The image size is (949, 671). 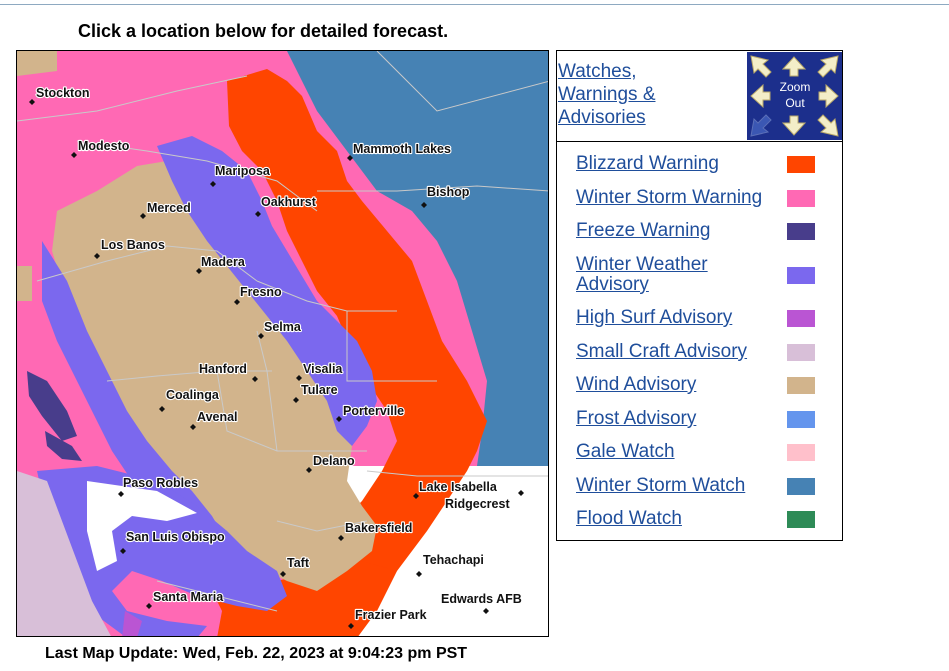 What do you see at coordinates (662, 351) in the screenshot?
I see `legend-link: Small Craft Advisory` at bounding box center [662, 351].